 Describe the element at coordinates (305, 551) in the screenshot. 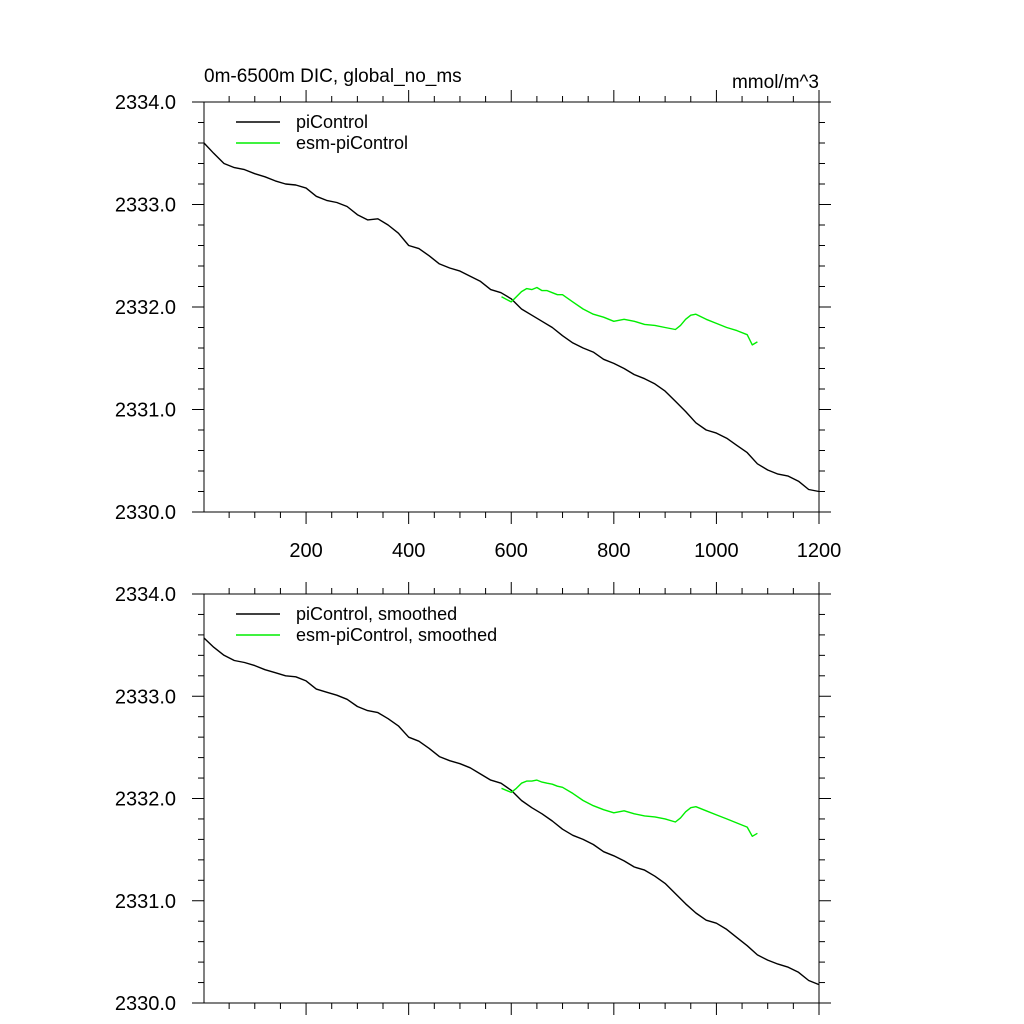

I see `x-tick-label: 200` at that location.